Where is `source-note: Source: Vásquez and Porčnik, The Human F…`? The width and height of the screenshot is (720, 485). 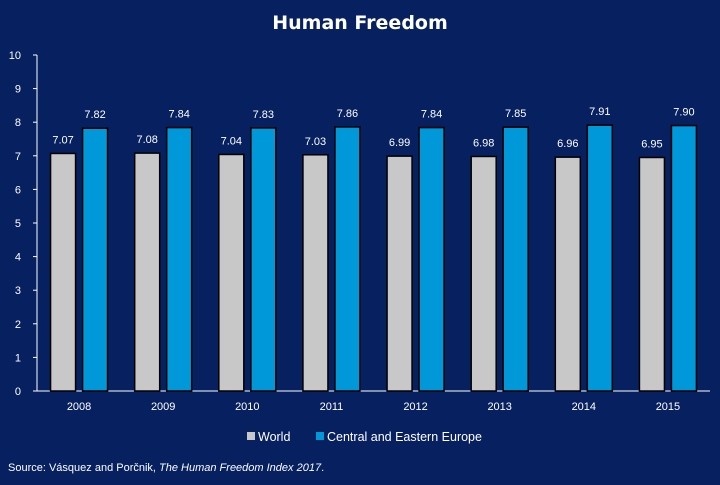 source-note: Source: Vásquez and Porčnik, The Human F… is located at coordinates (166, 468).